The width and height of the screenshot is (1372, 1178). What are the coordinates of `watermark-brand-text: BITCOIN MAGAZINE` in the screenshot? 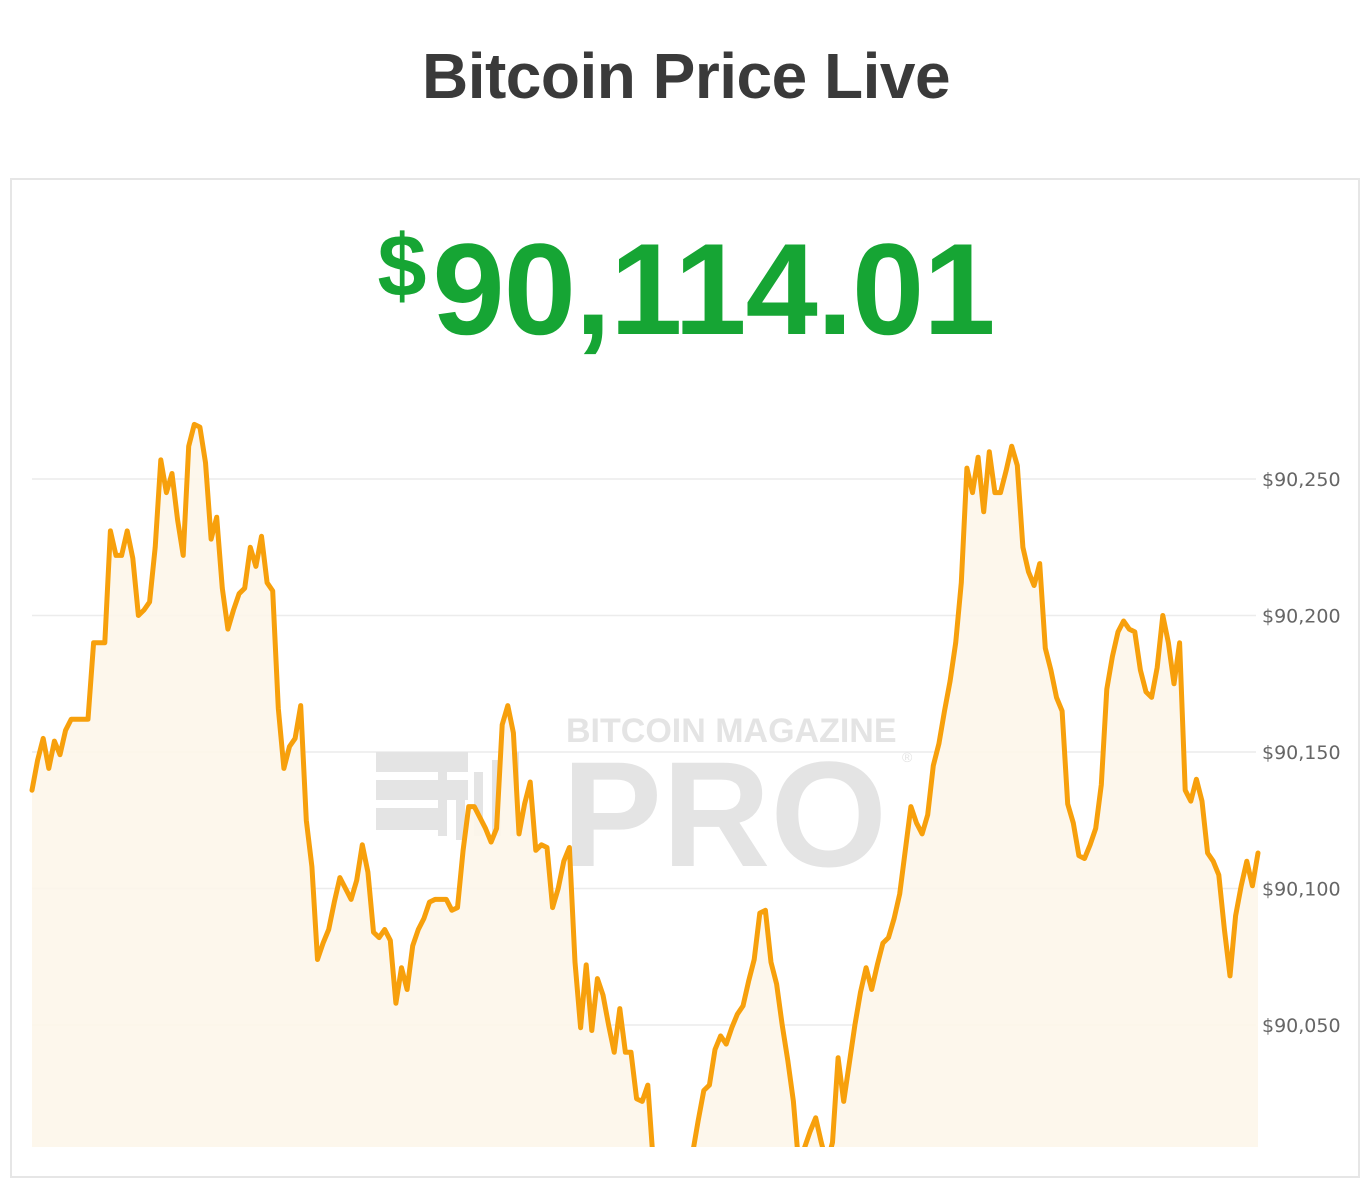 It's located at (731, 731).